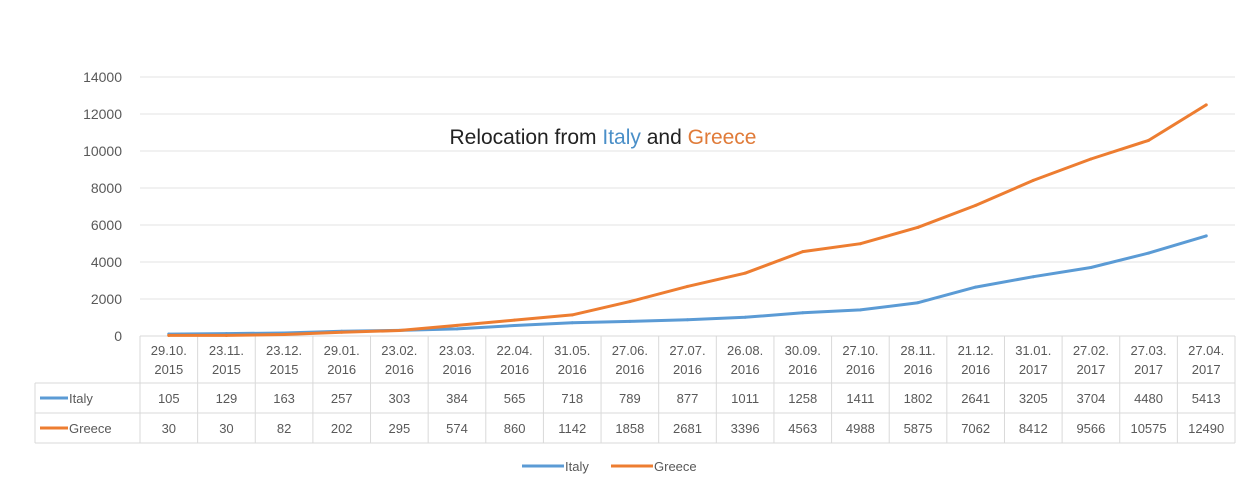 This screenshot has width=1255, height=491. What do you see at coordinates (687, 428) in the screenshot?
I see `greece-table-cell: 2681` at bounding box center [687, 428].